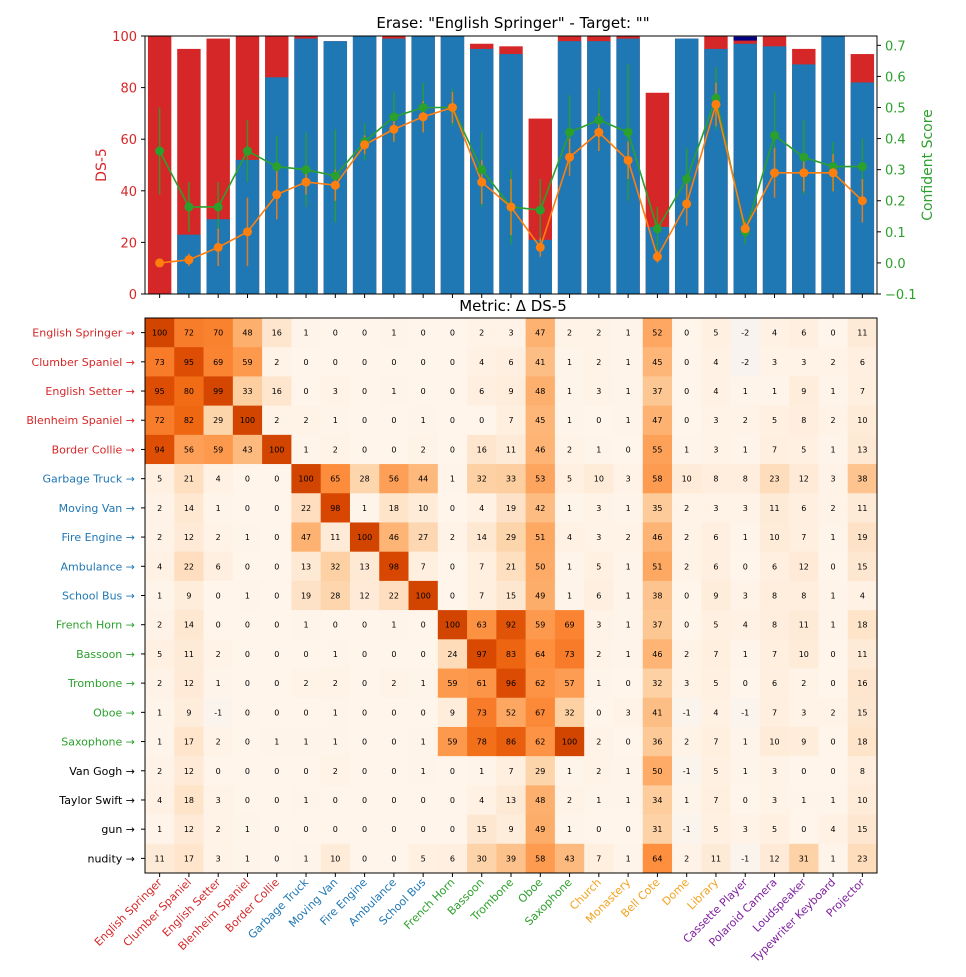 The height and width of the screenshot is (977, 966). I want to click on y-axis-label: DS-5, so click(102, 165).